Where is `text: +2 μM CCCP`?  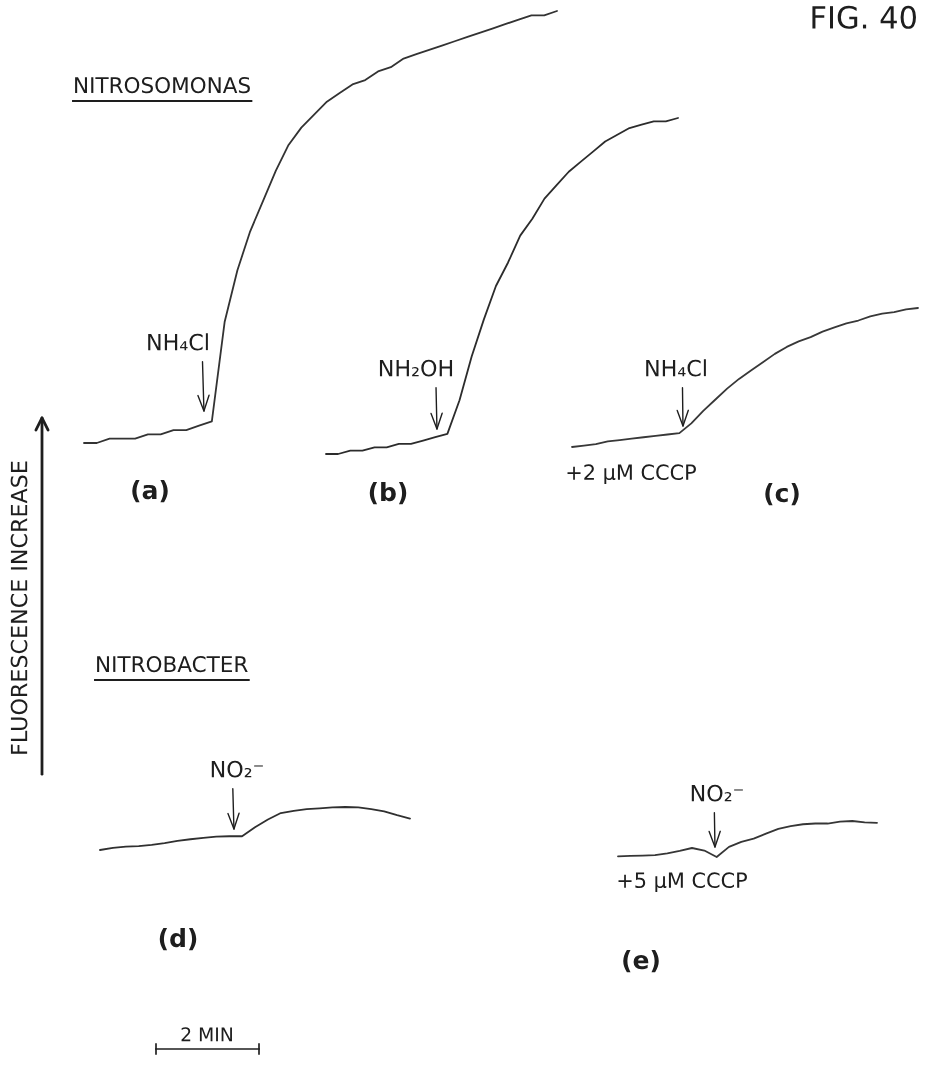
text: +2 μM CCCP is located at coordinates (631, 474).